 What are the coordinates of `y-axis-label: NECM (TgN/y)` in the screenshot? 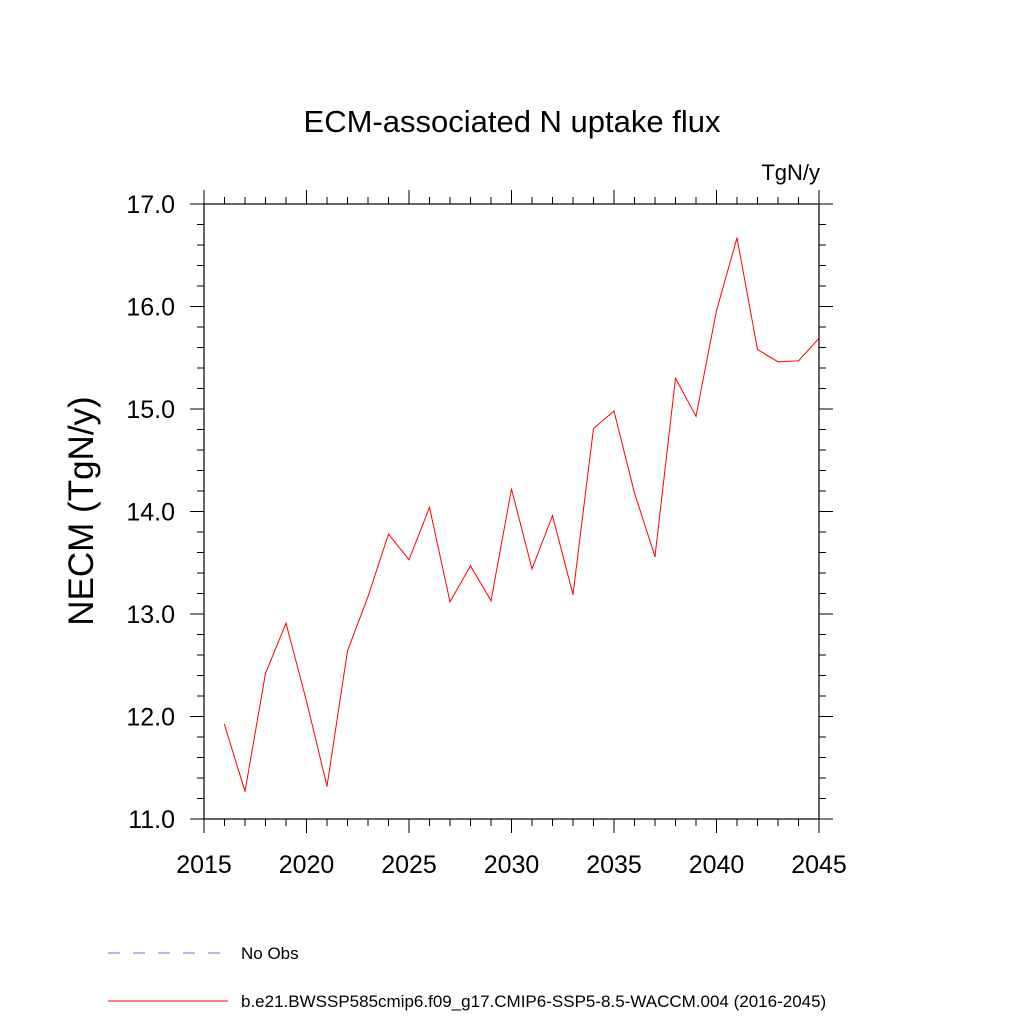 It's located at (81, 510).